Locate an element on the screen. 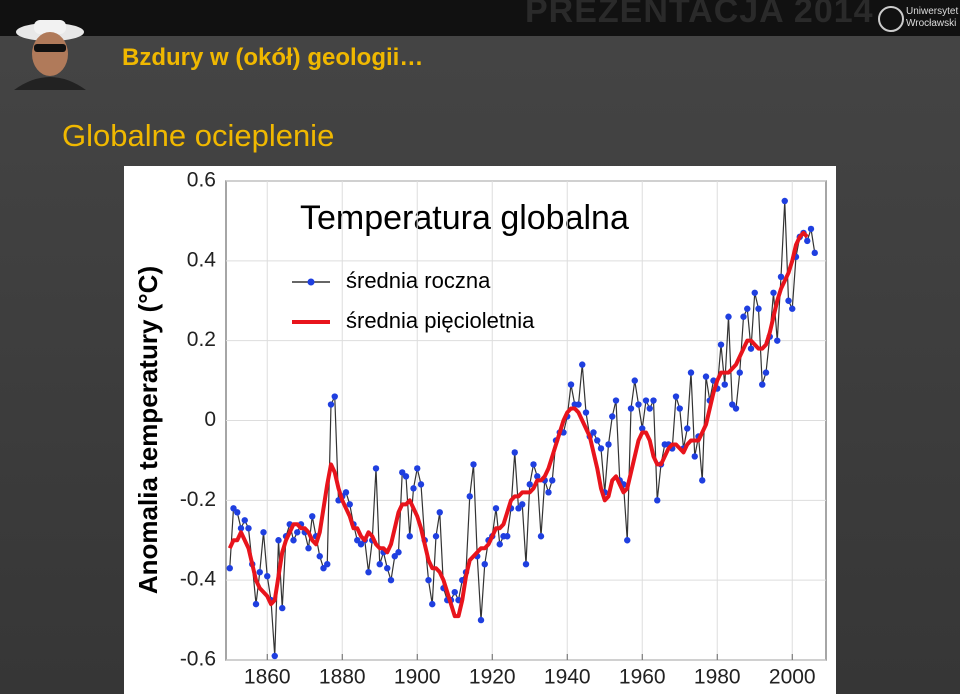  x-tick-label: 1920 is located at coordinates (492, 677).